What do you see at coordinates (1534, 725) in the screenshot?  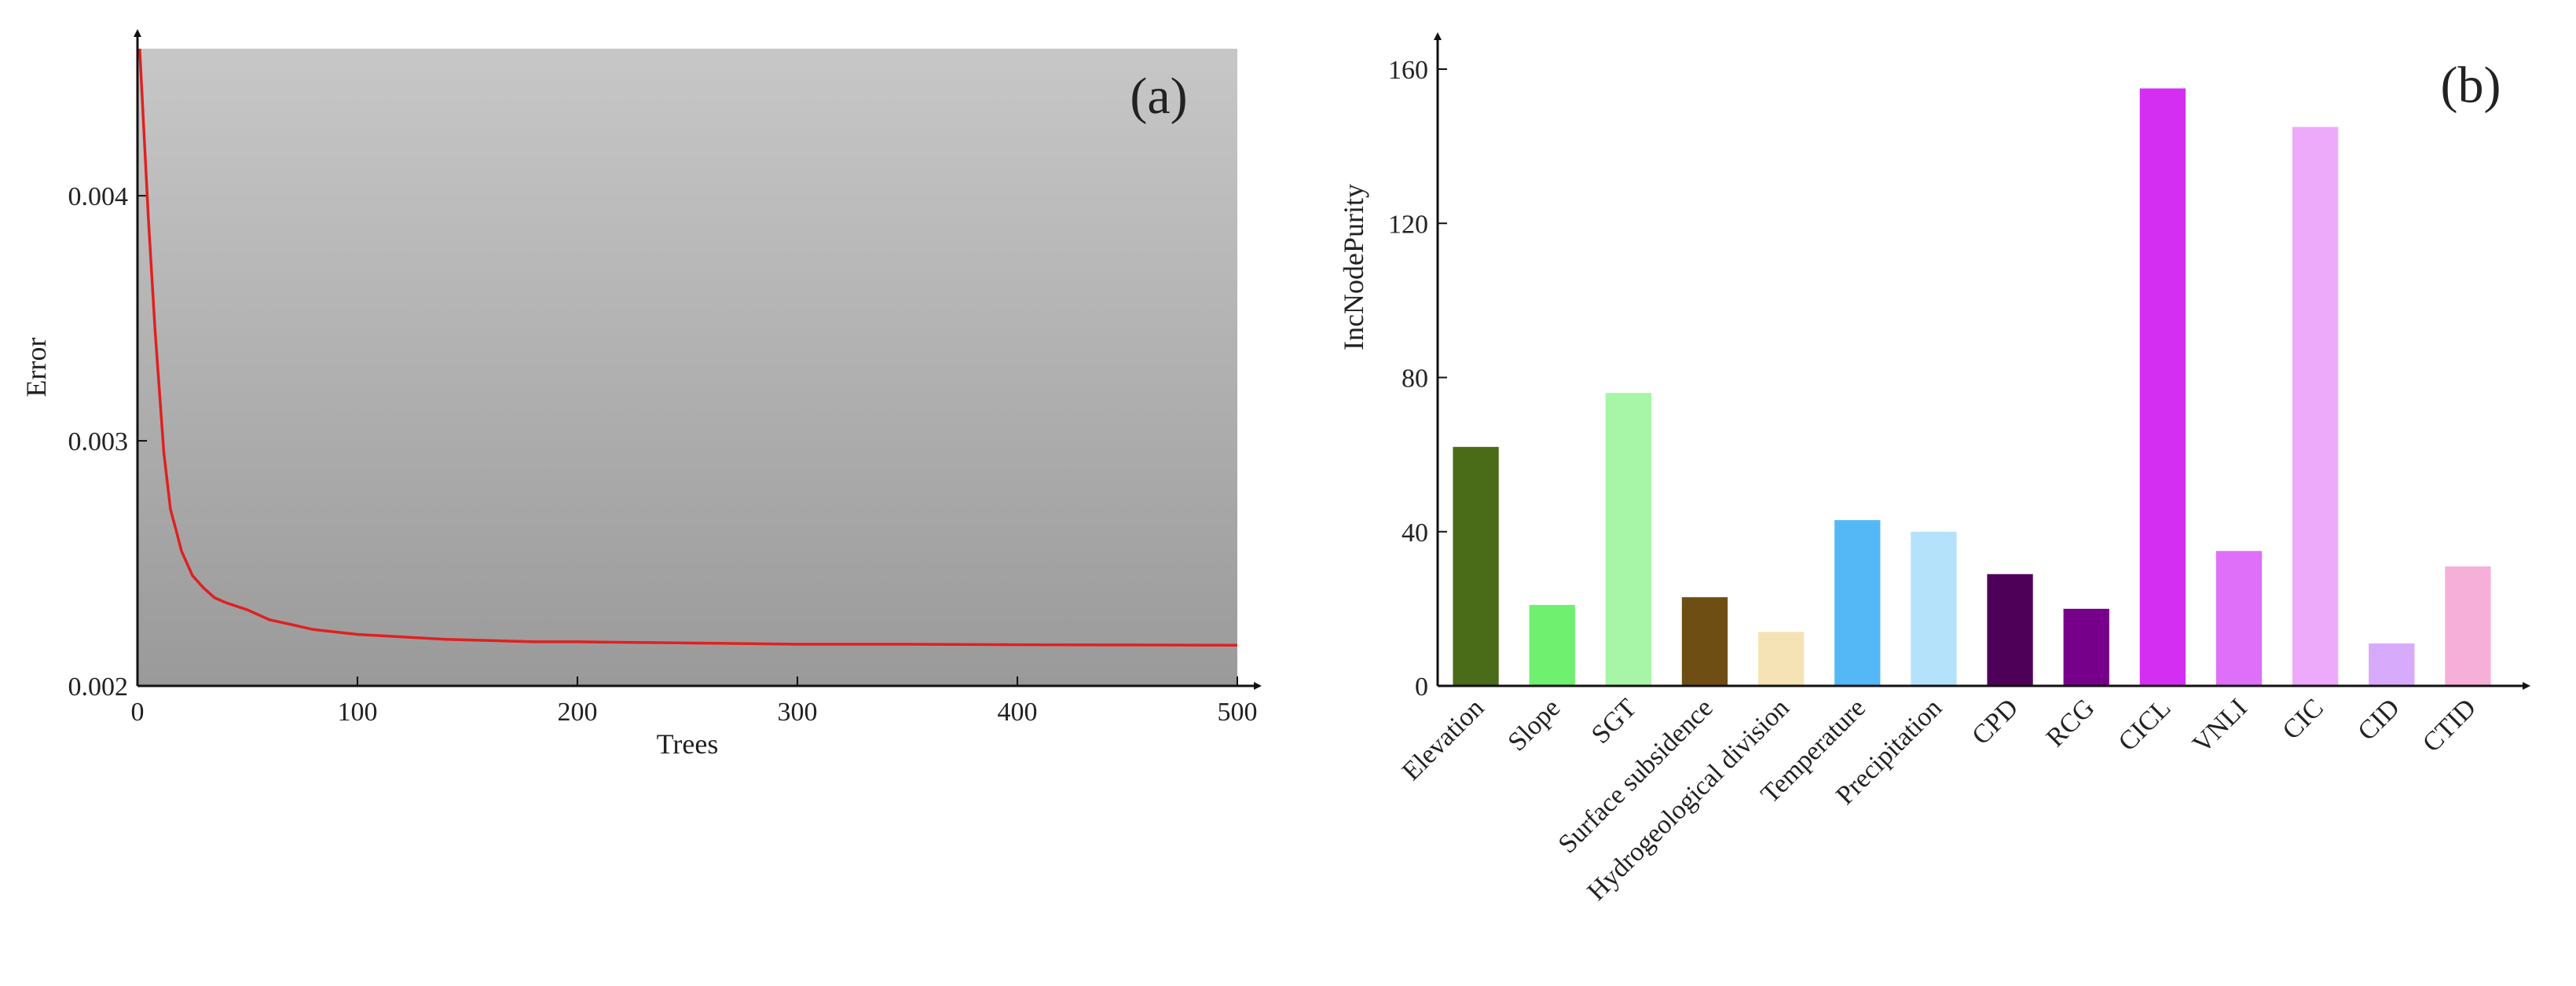 I see `category-label: Slope` at bounding box center [1534, 725].